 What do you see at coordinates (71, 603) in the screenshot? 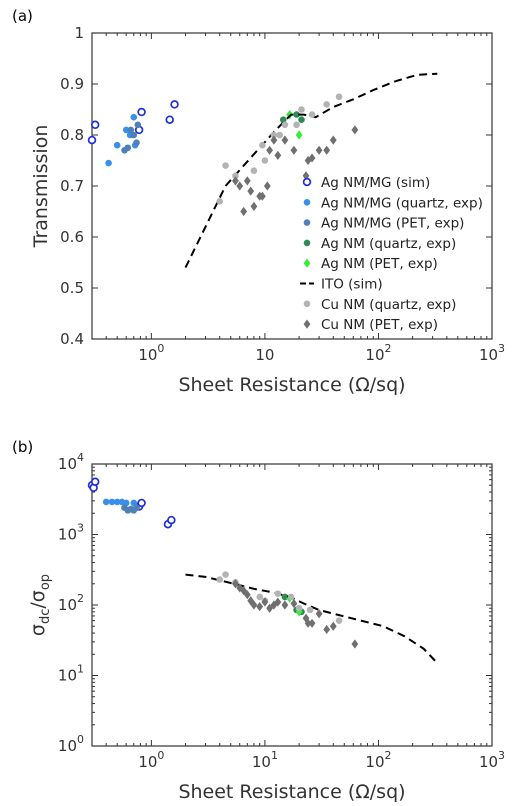
I see `panel-b-y-tick-label: 10²` at bounding box center [71, 603].